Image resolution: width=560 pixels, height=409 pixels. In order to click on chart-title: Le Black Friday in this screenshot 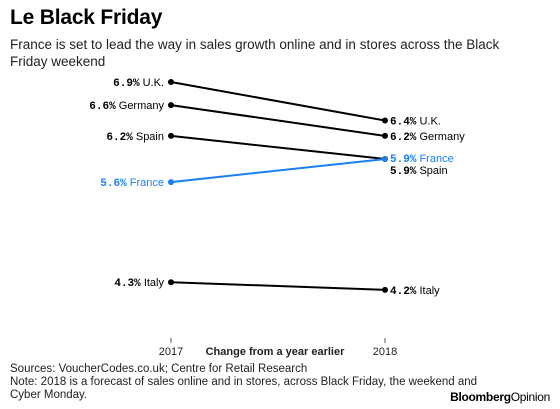, I will do `click(86, 17)`.